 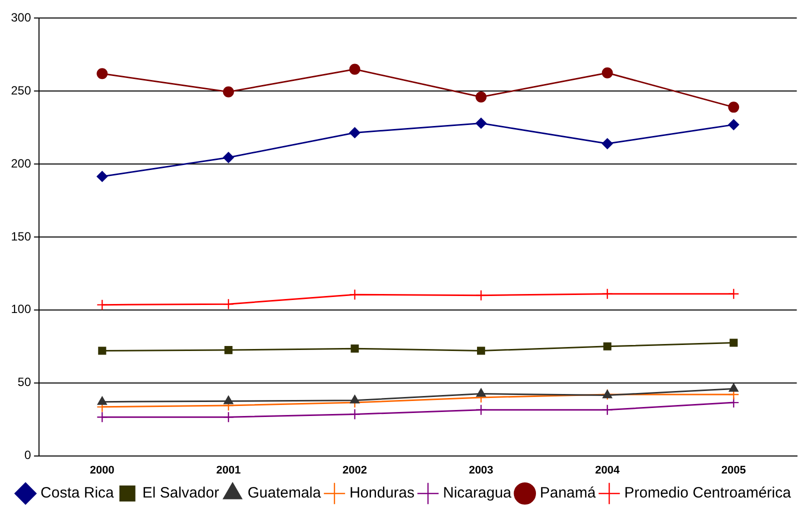 I want to click on x-tick-label: 2004, so click(x=607, y=470).